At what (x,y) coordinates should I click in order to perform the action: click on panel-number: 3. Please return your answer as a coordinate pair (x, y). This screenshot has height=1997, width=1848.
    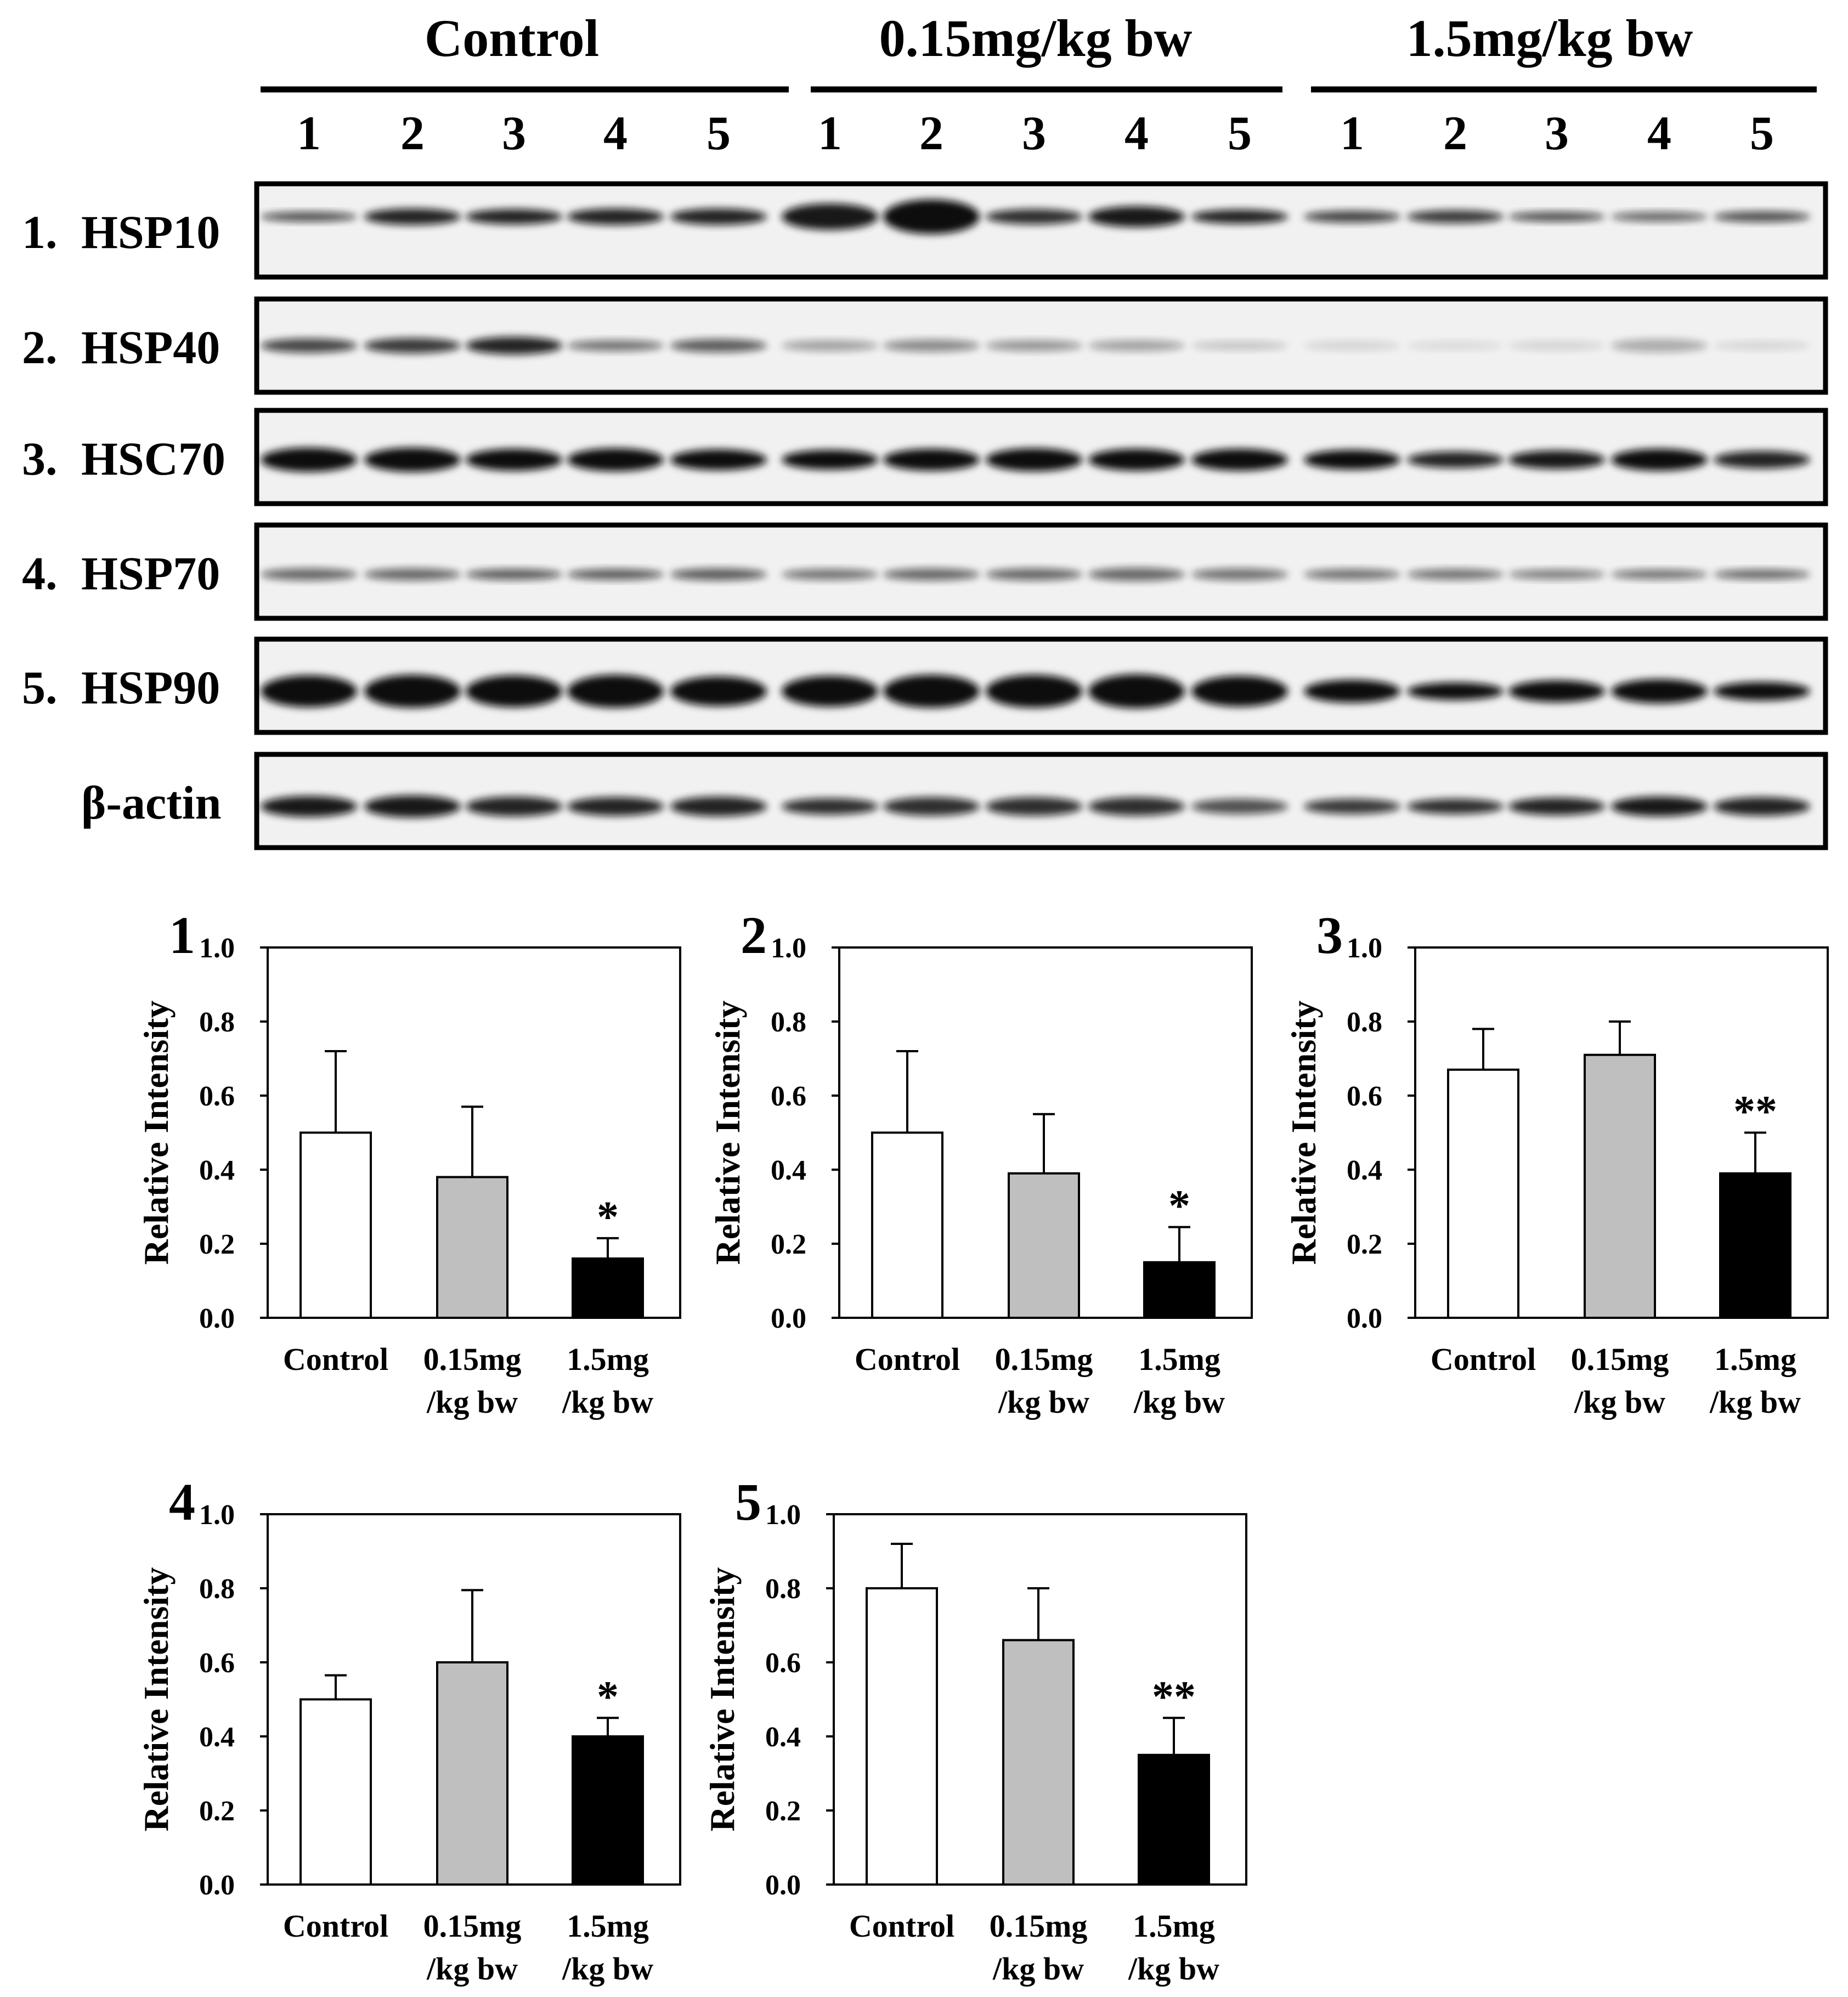
    Looking at the image, I should click on (1329, 935).